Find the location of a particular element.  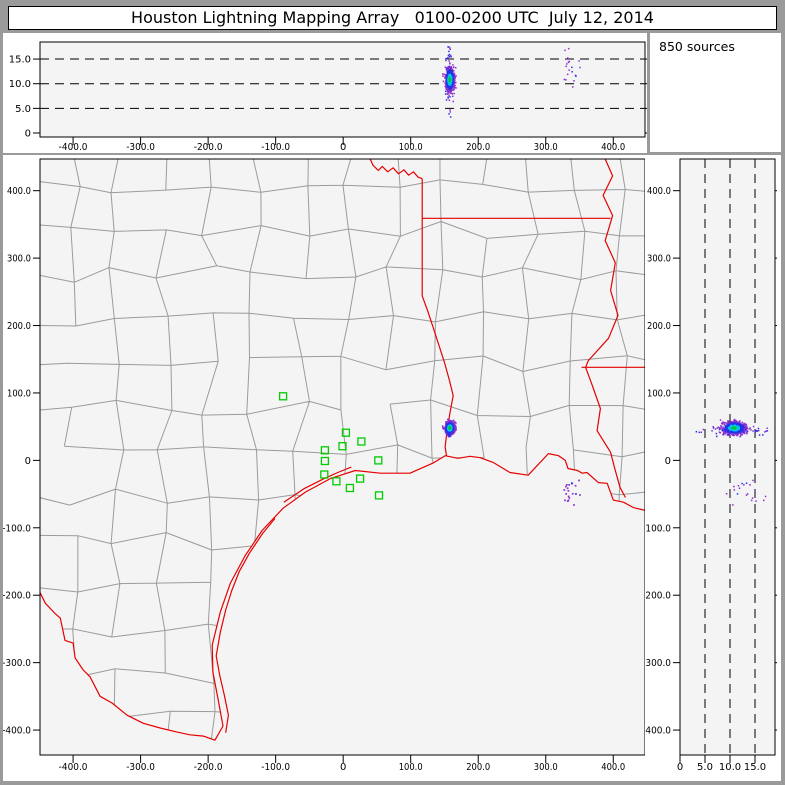

ew-altitude-scatter is located at coordinates (511, 82).